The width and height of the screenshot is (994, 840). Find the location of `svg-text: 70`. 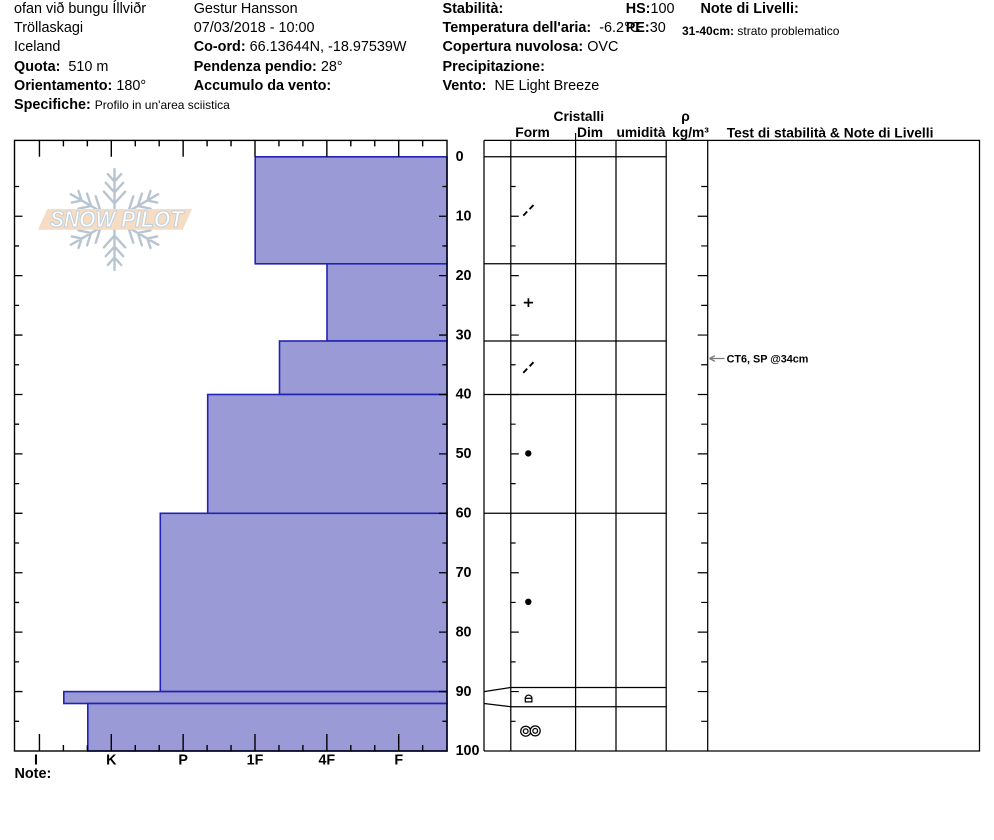

svg-text: 70 is located at coordinates (464, 573).